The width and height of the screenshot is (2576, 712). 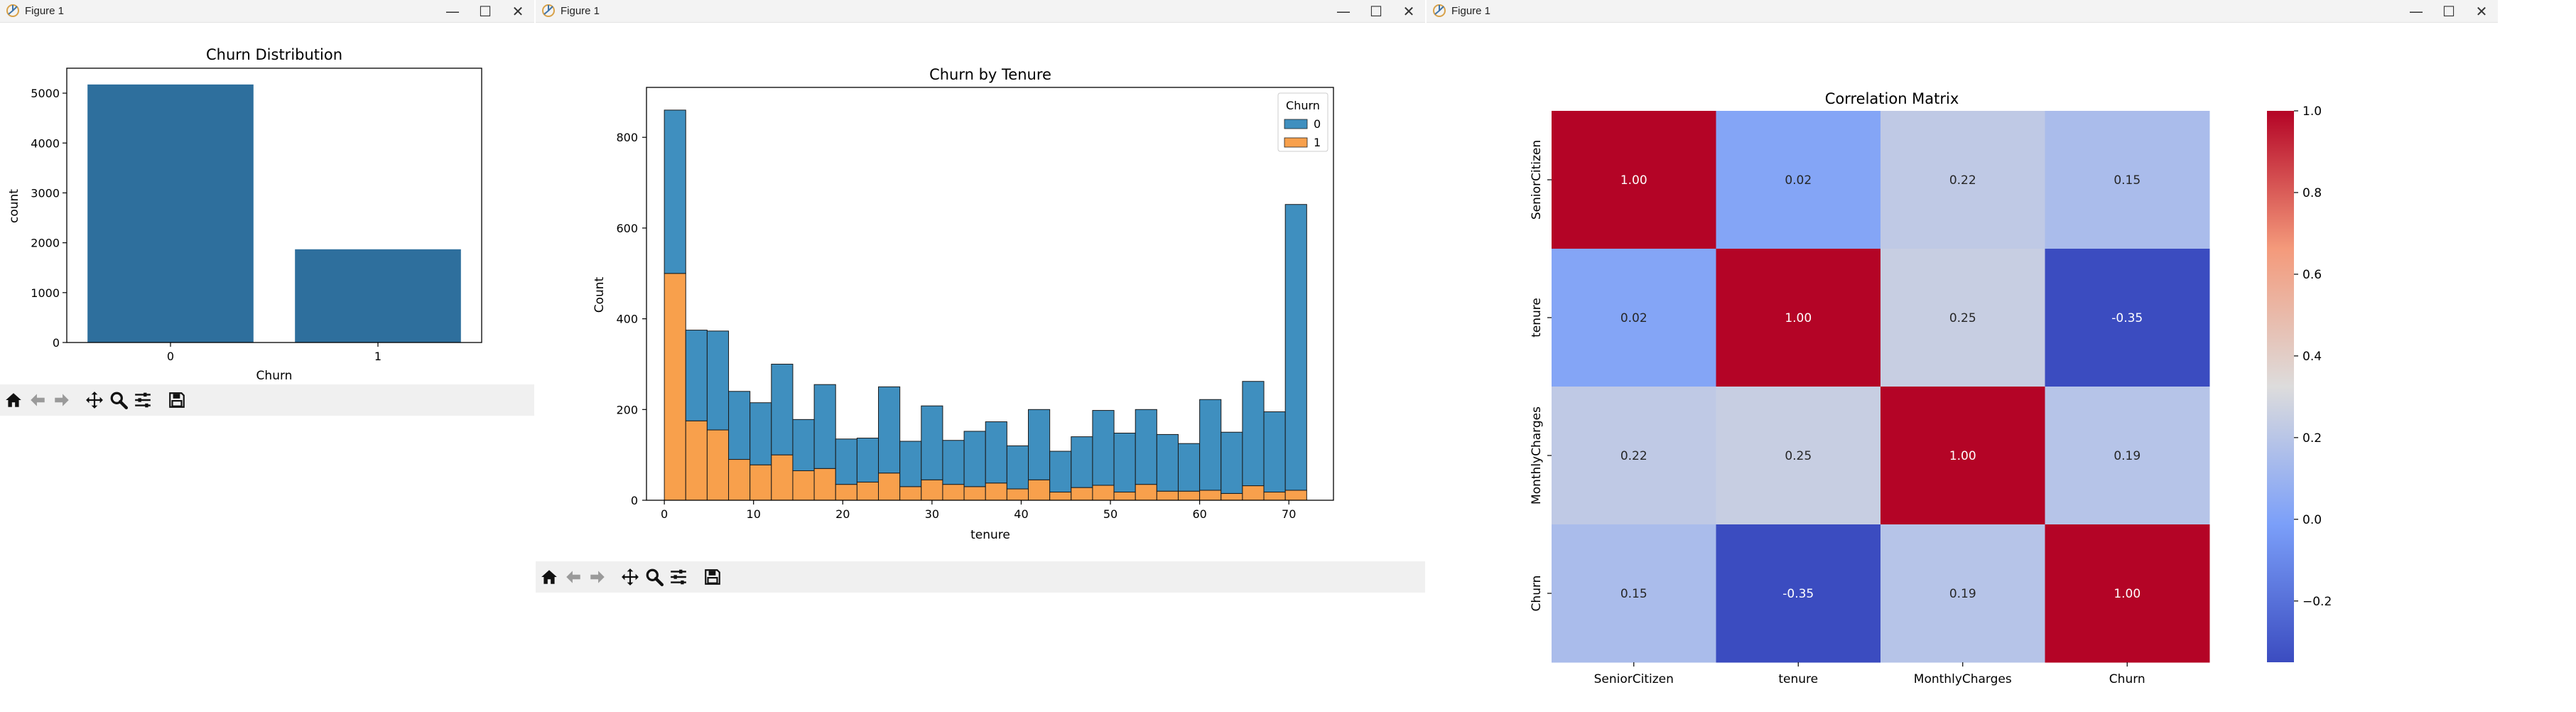 I want to click on cell-value-label: 0.22, so click(x=1633, y=456).